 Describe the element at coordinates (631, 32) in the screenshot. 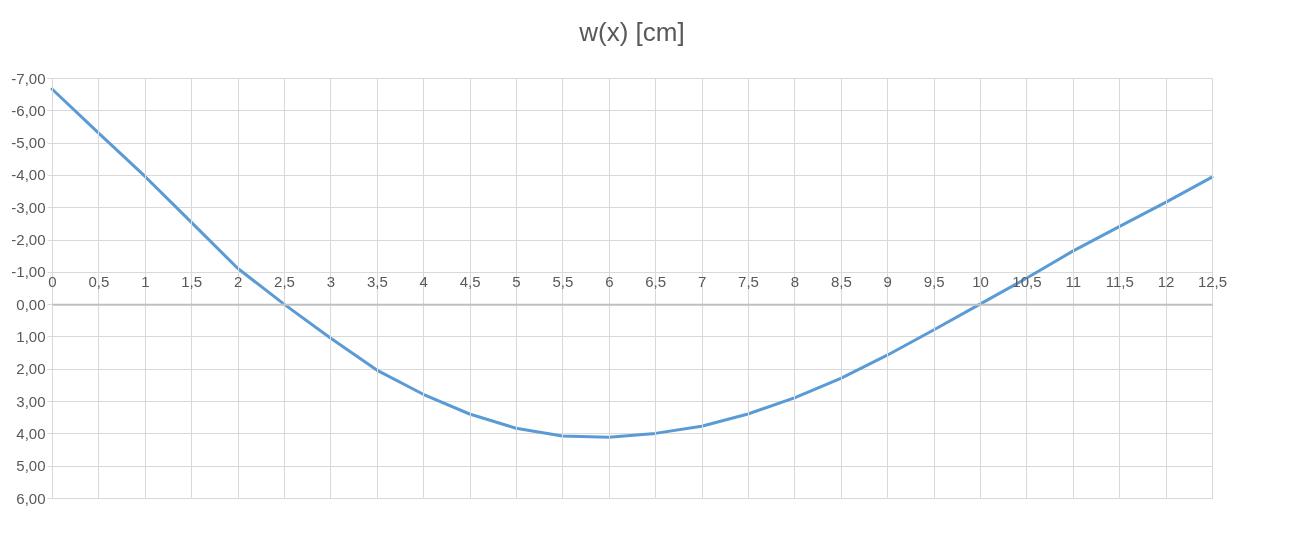

I see `chart-title: w(x) [cm]` at that location.